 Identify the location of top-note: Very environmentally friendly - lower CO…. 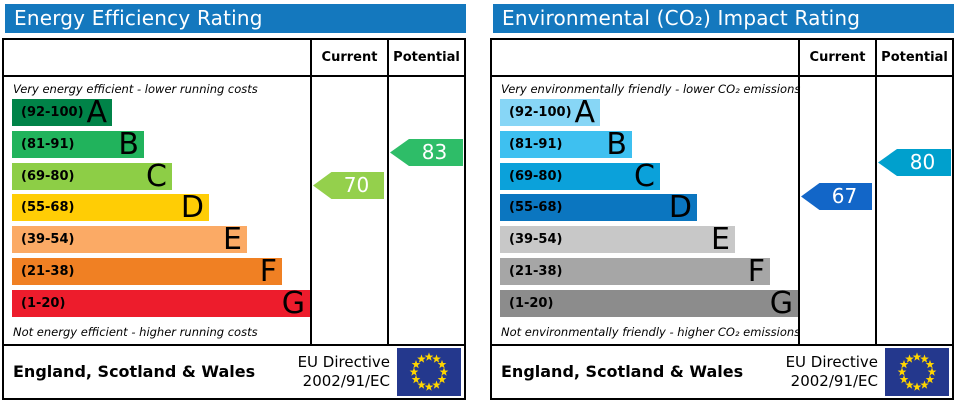
(651, 89).